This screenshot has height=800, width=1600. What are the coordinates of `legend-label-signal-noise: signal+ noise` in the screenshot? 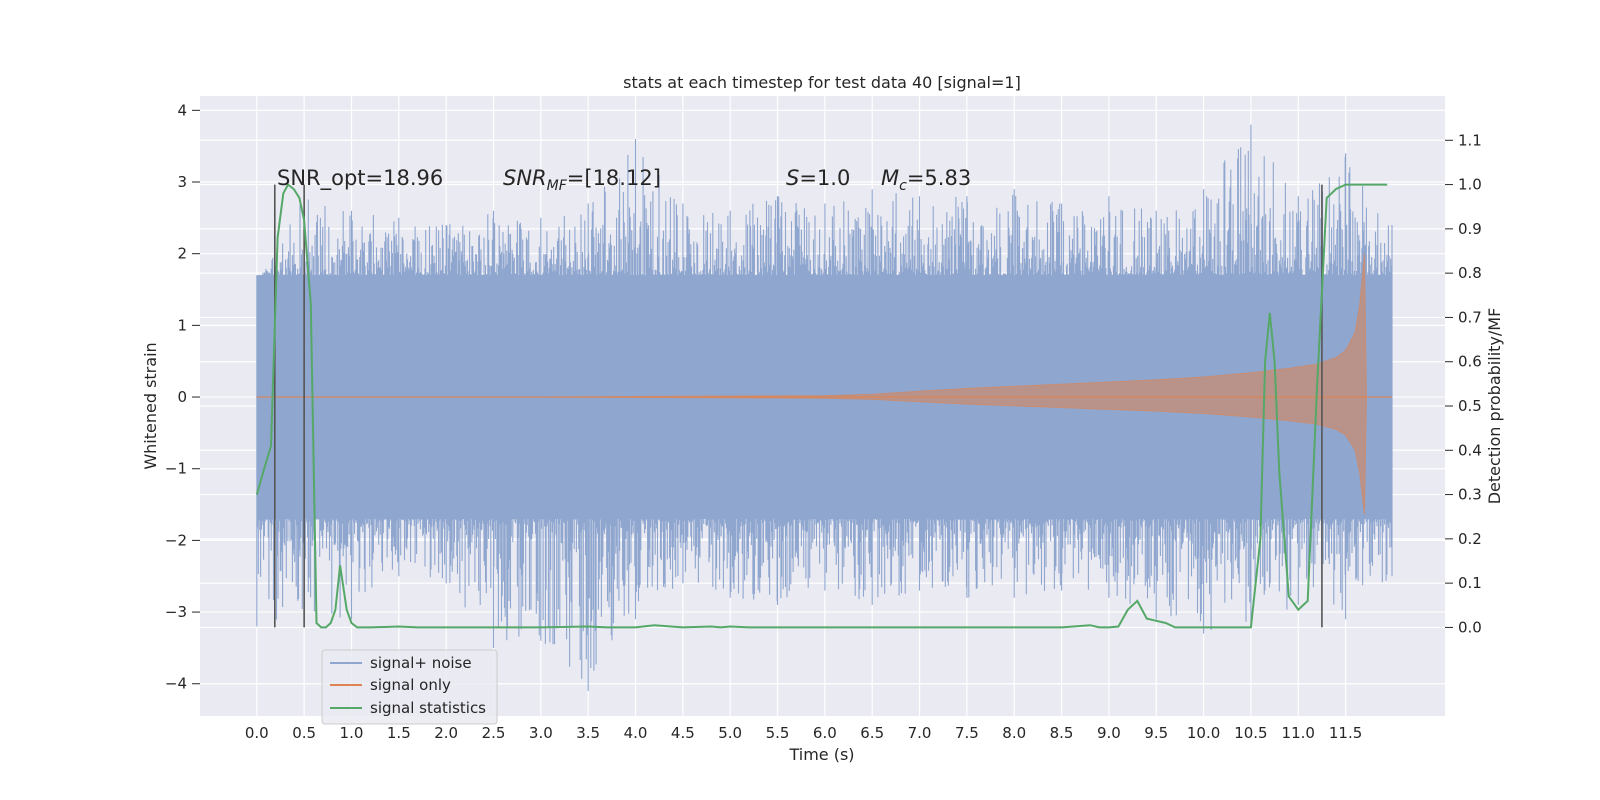 It's located at (421, 663).